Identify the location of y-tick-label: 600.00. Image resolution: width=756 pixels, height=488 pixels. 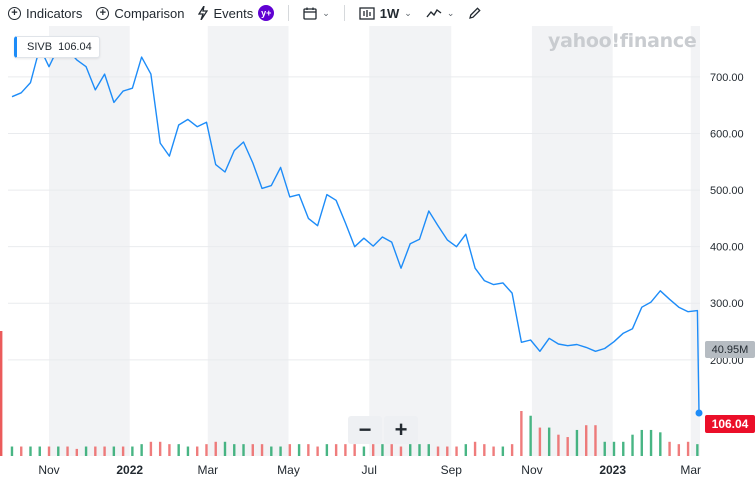
(727, 135).